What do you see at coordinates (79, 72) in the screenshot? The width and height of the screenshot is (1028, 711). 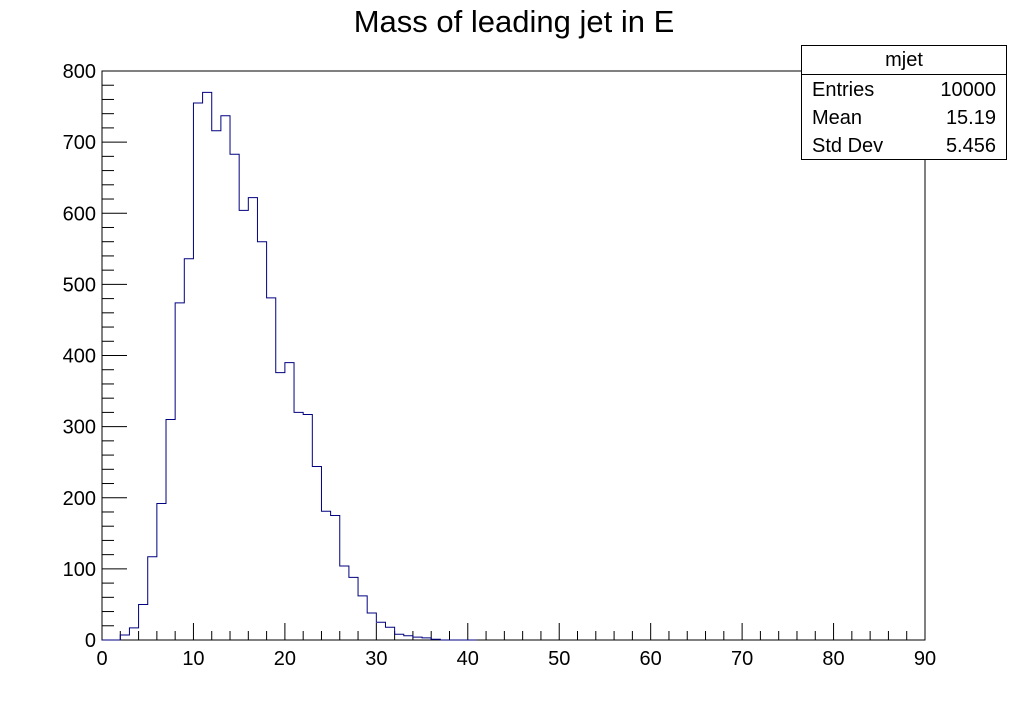 I see `y-tick-label: 800` at bounding box center [79, 72].